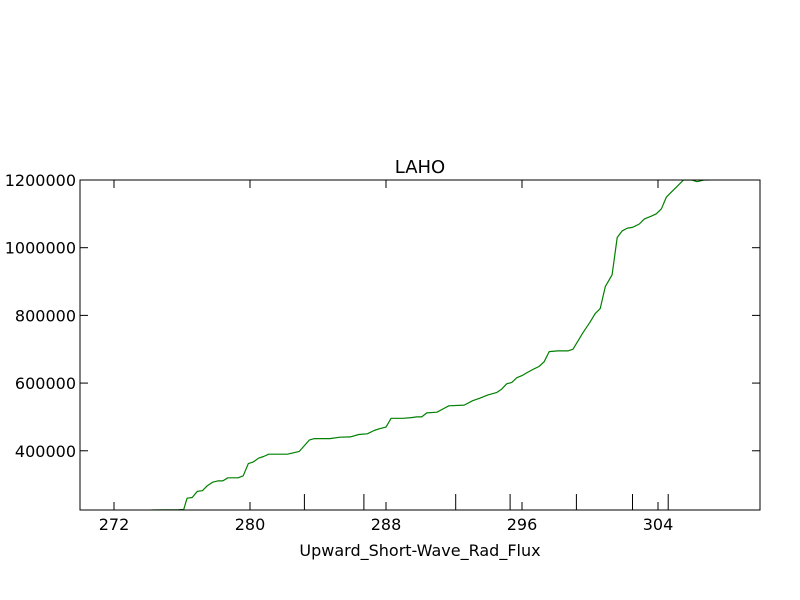 The width and height of the screenshot is (800, 600). Describe the element at coordinates (658, 524) in the screenshot. I see `x-tick-label: 304` at that location.